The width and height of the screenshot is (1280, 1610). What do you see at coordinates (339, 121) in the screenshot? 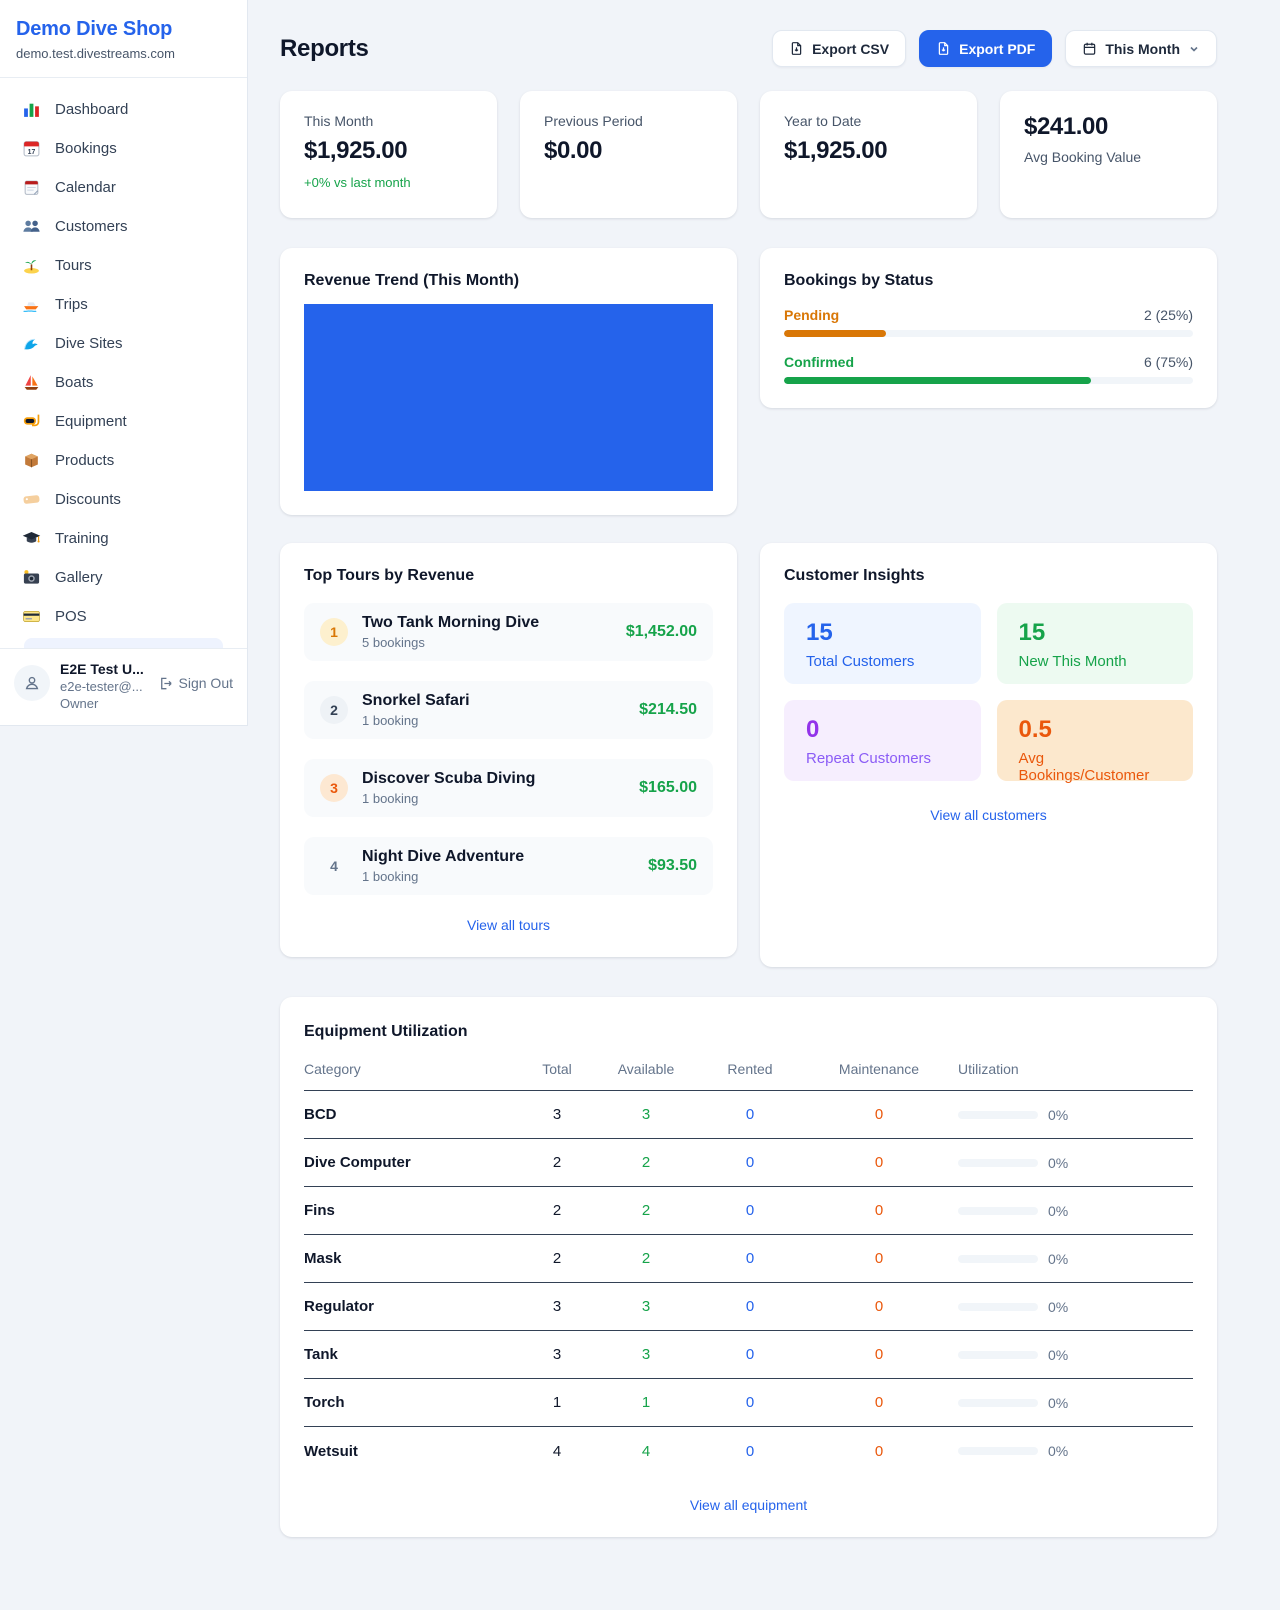
I see `stat-label: This Month` at bounding box center [339, 121].